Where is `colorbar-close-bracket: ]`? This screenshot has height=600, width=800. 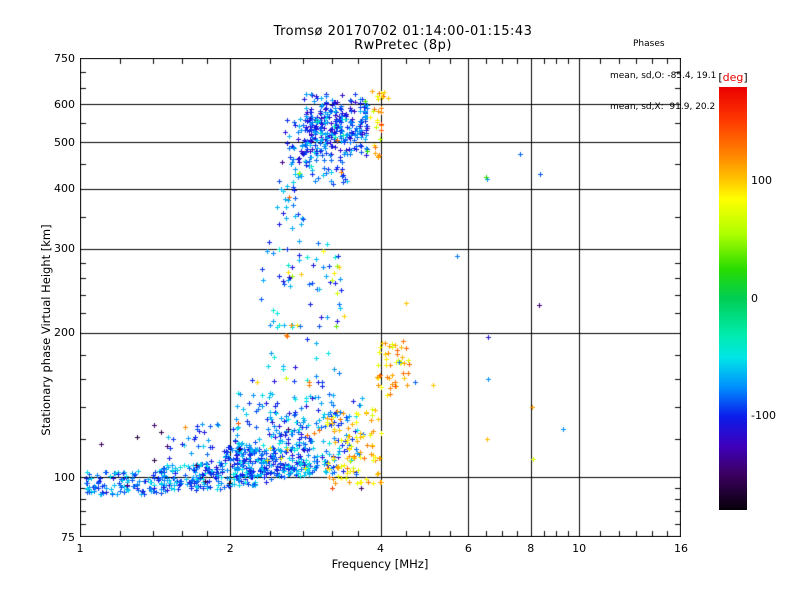
colorbar-close-bracket: ] is located at coordinates (745, 77).